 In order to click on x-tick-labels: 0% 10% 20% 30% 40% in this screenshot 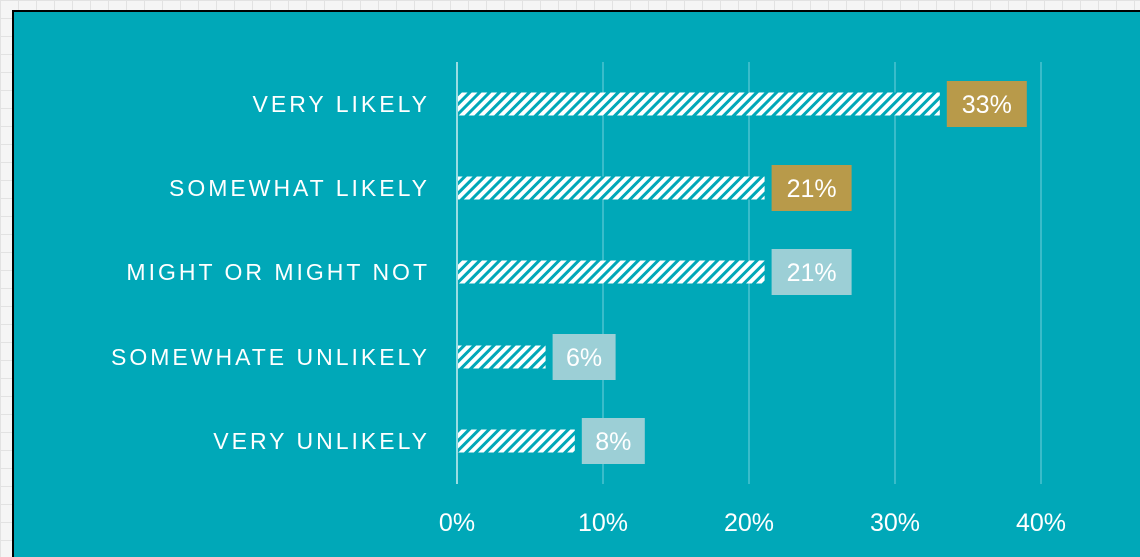, I will do `click(752, 523)`.